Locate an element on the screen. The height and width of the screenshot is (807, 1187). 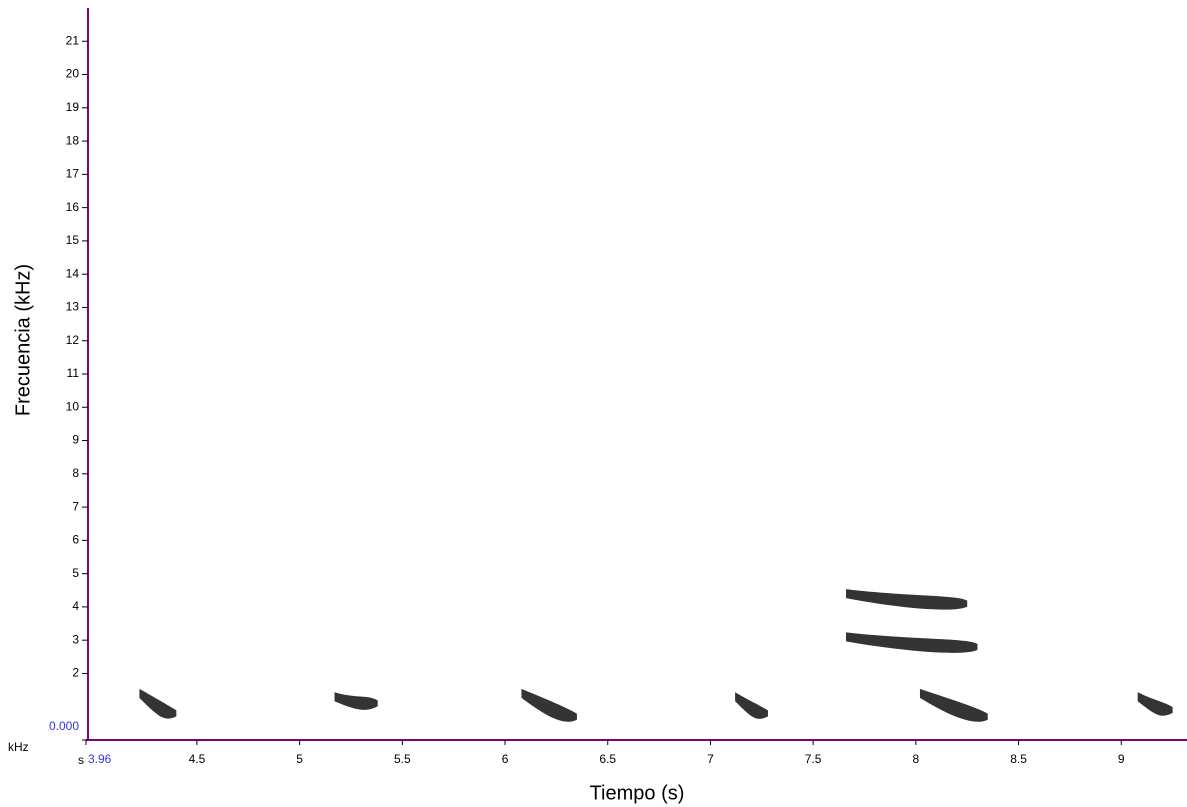
y-tick-label: 5 is located at coordinates (75, 573).